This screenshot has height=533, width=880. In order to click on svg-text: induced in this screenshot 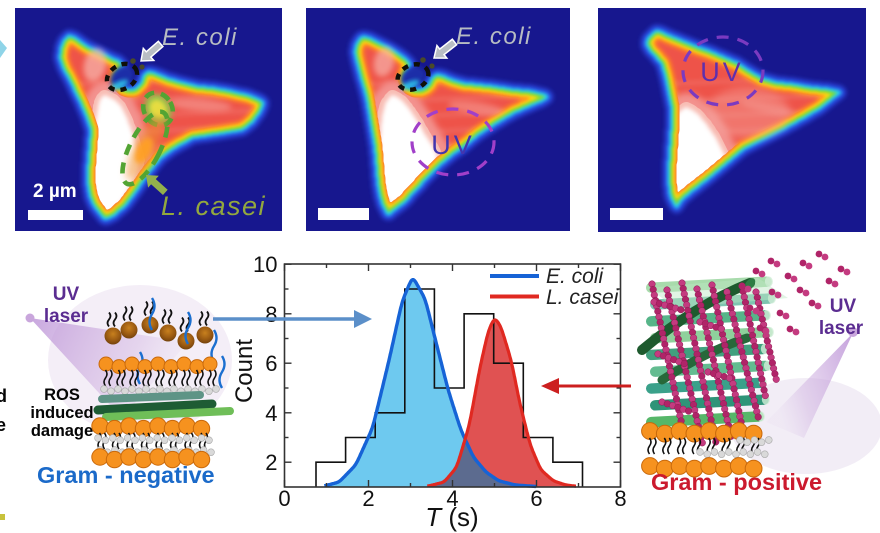, I will do `click(61, 413)`.